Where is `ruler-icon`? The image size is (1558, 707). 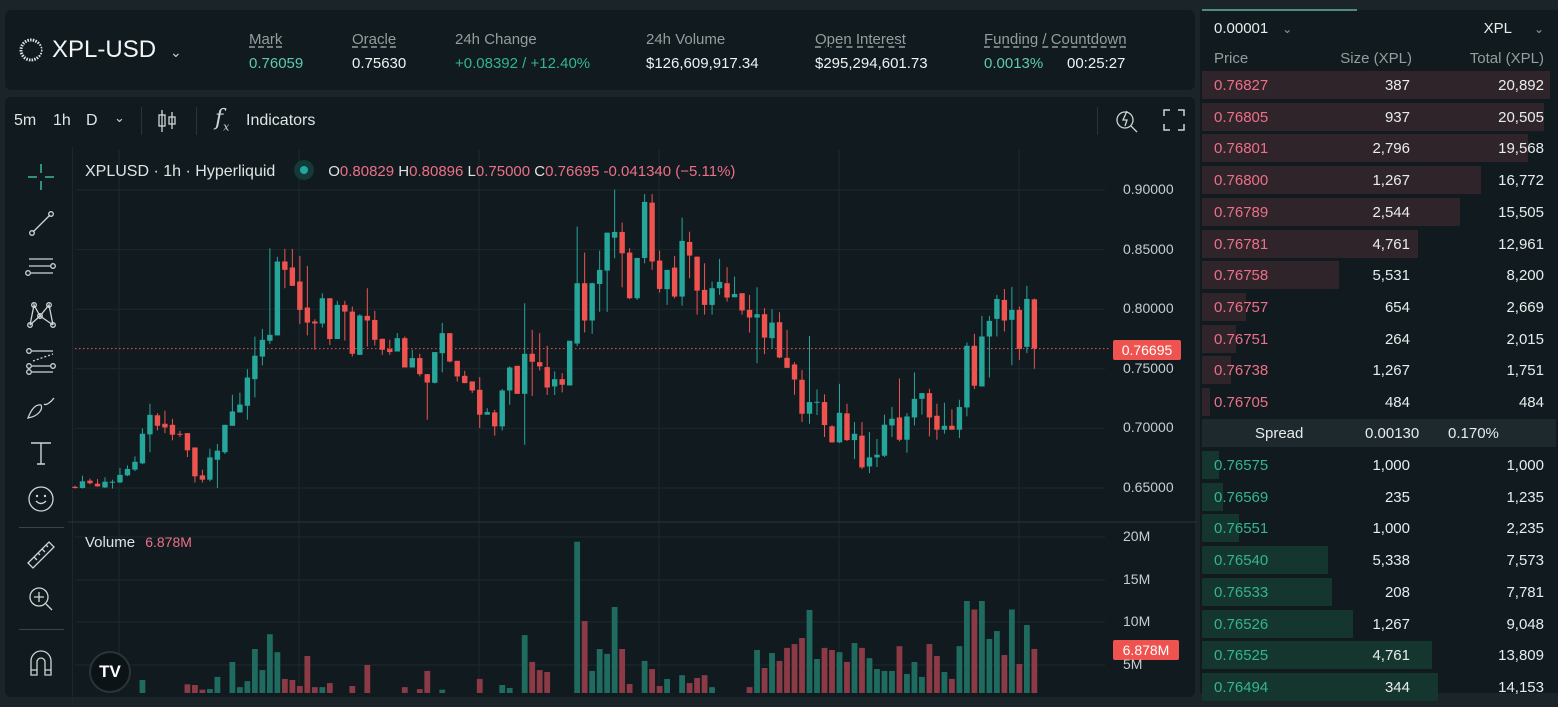 ruler-icon is located at coordinates (41, 555).